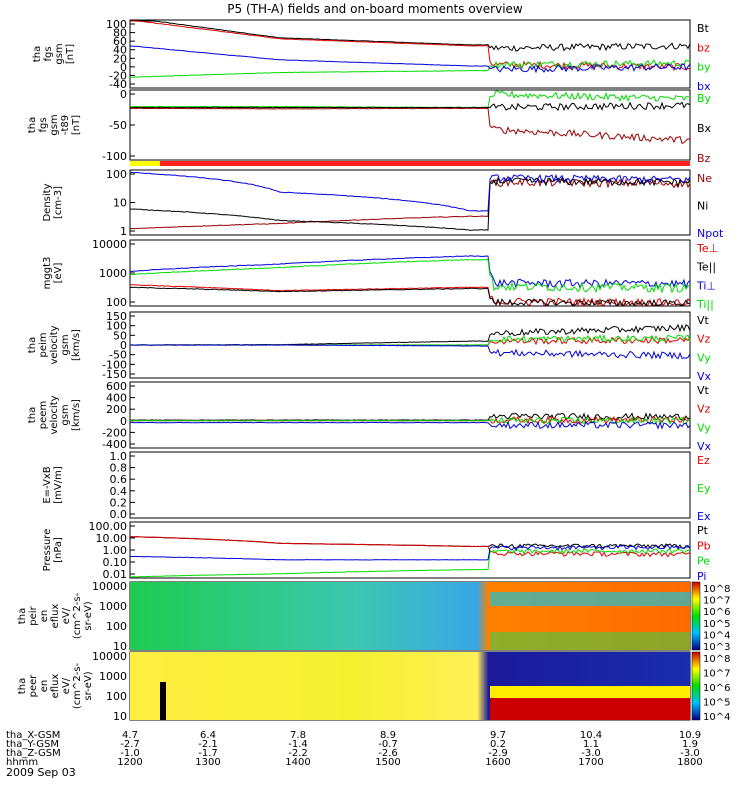  I want to click on y-axis-label-line: fgs, so click(43, 124).